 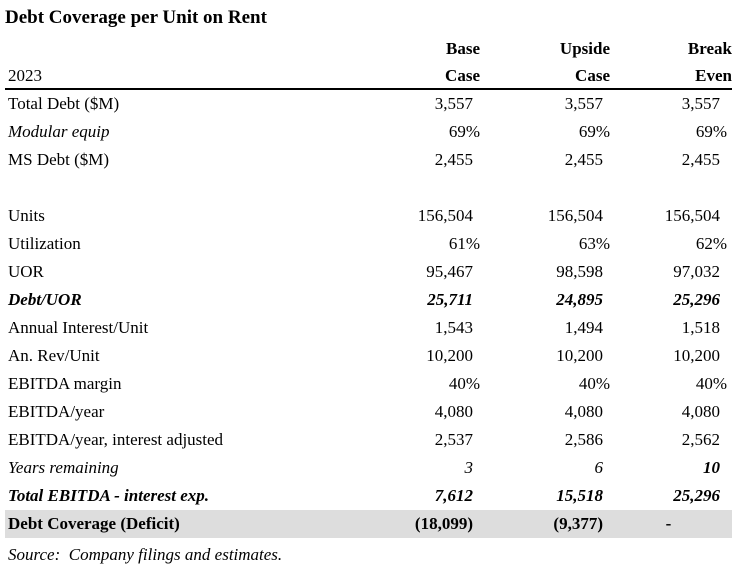 I want to click on value-cell: 97,032, so click(x=696, y=271).